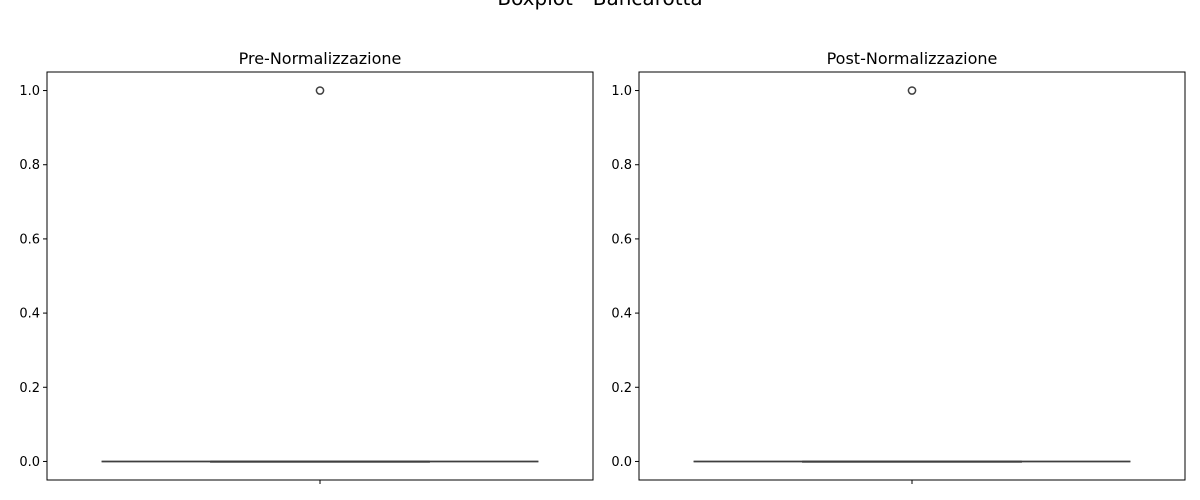  I want to click on y-tick-label-pre: 0.8, so click(29, 165).